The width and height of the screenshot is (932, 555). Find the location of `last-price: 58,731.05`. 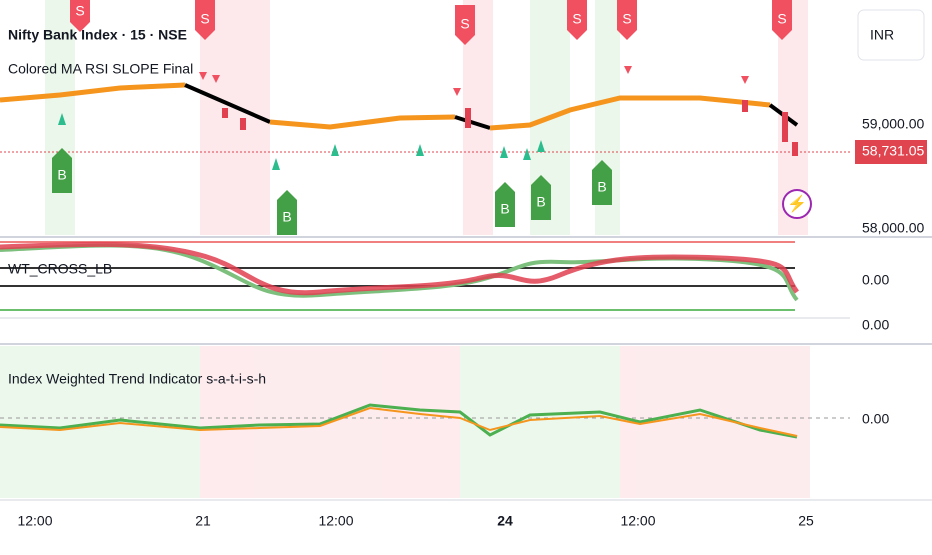

last-price: 58,731.05 is located at coordinates (893, 151).